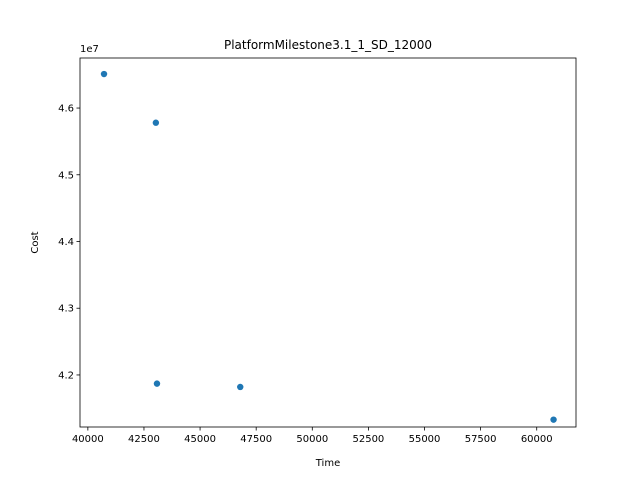  I want to click on y-tick-label: 4.4, so click(66, 242).